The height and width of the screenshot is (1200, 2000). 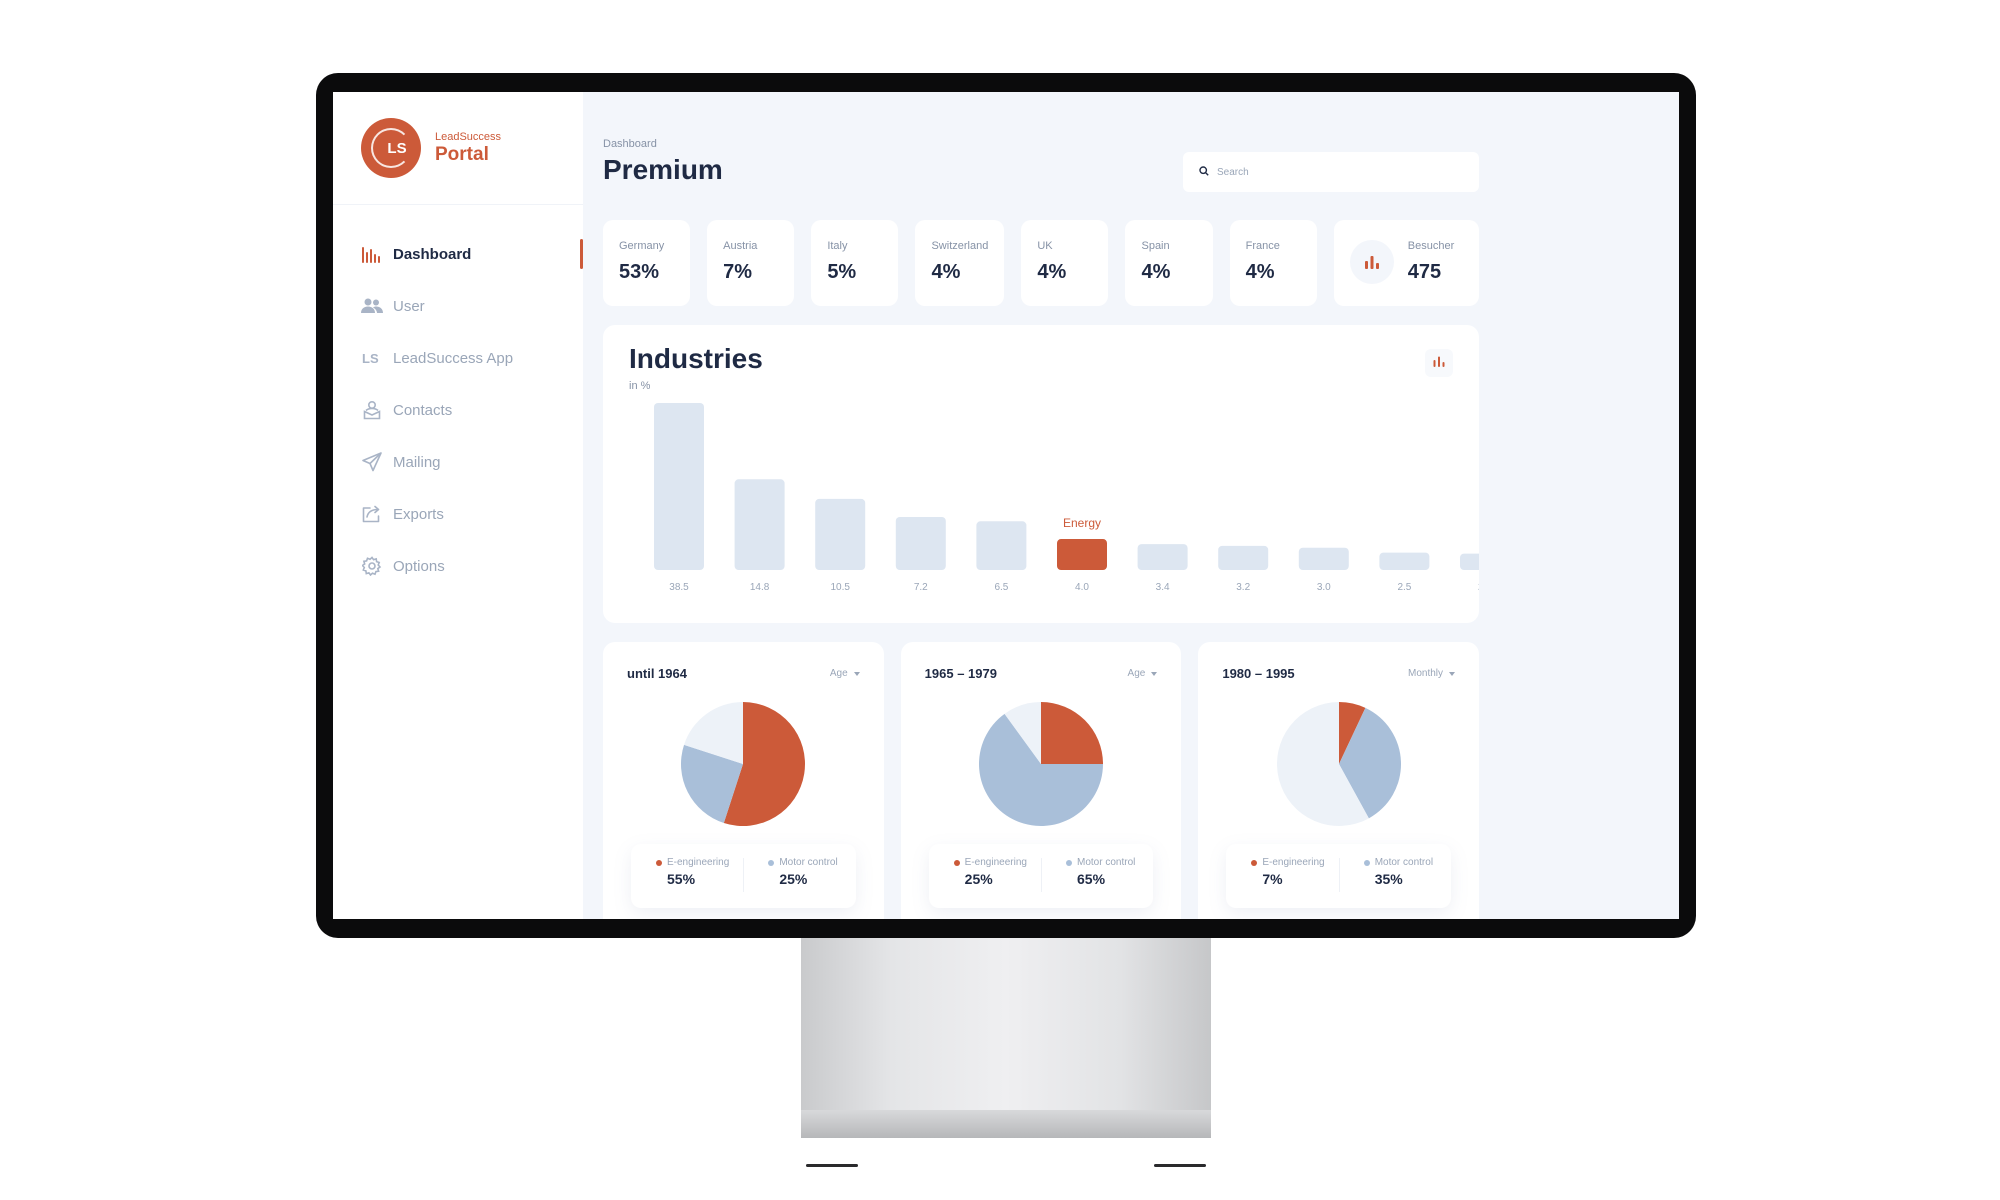 I want to click on sidebar-item-dashboard: Dashboard, so click(x=472, y=254).